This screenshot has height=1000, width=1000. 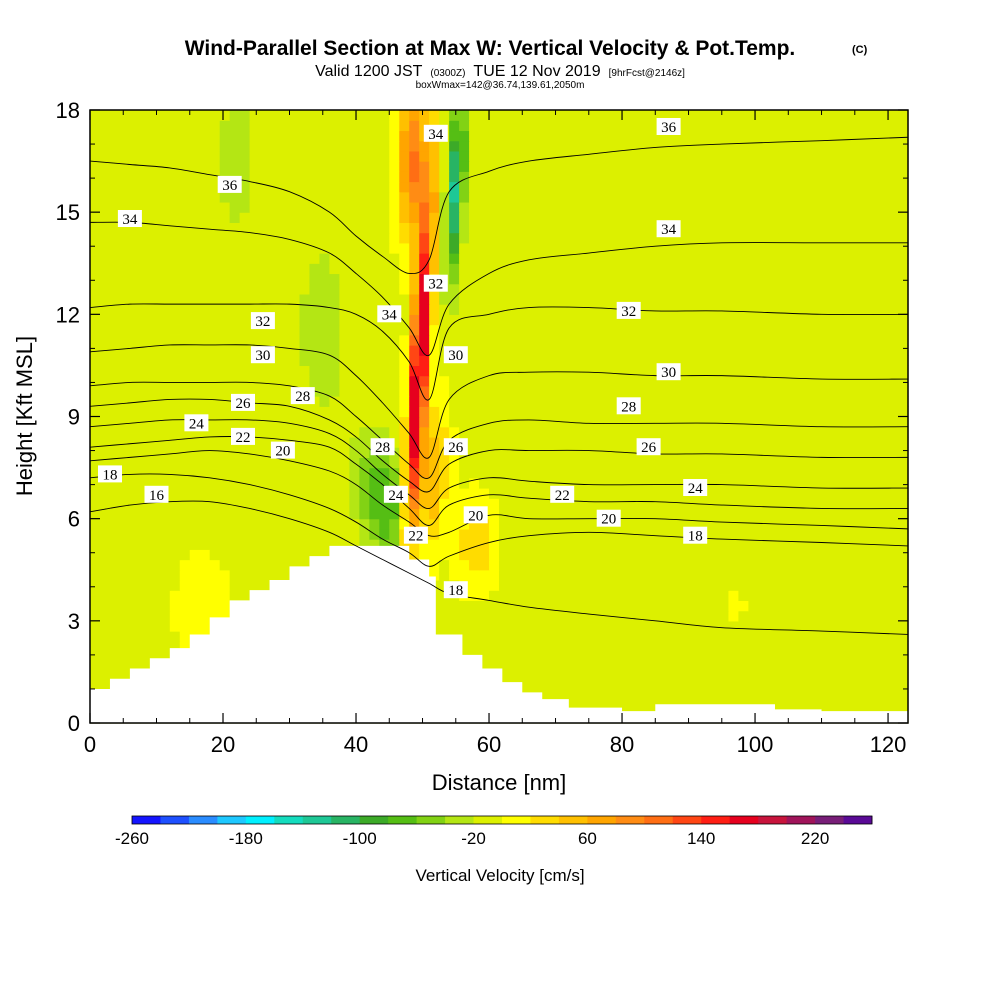 What do you see at coordinates (196, 423) in the screenshot?
I see `contour-label-box` at bounding box center [196, 423].